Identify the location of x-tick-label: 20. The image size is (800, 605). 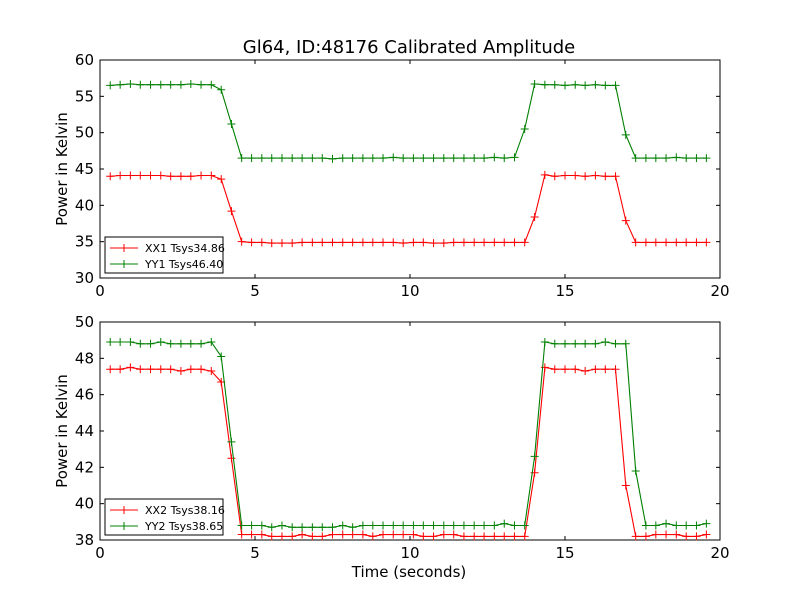
(719, 553).